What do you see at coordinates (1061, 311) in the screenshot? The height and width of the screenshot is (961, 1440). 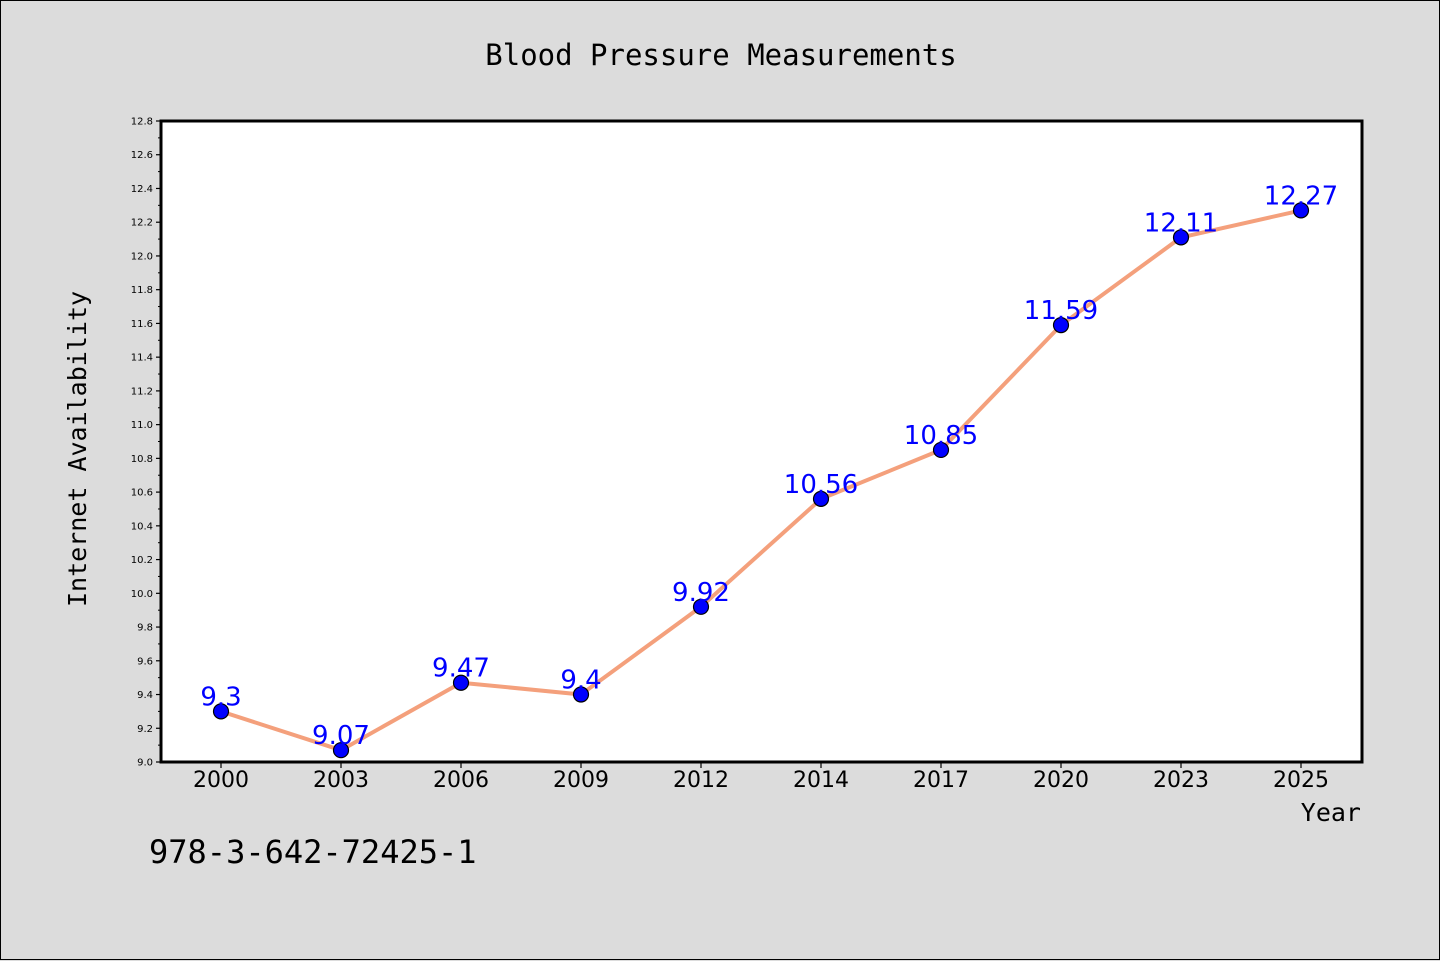 I see `data-label: 11.59` at bounding box center [1061, 311].